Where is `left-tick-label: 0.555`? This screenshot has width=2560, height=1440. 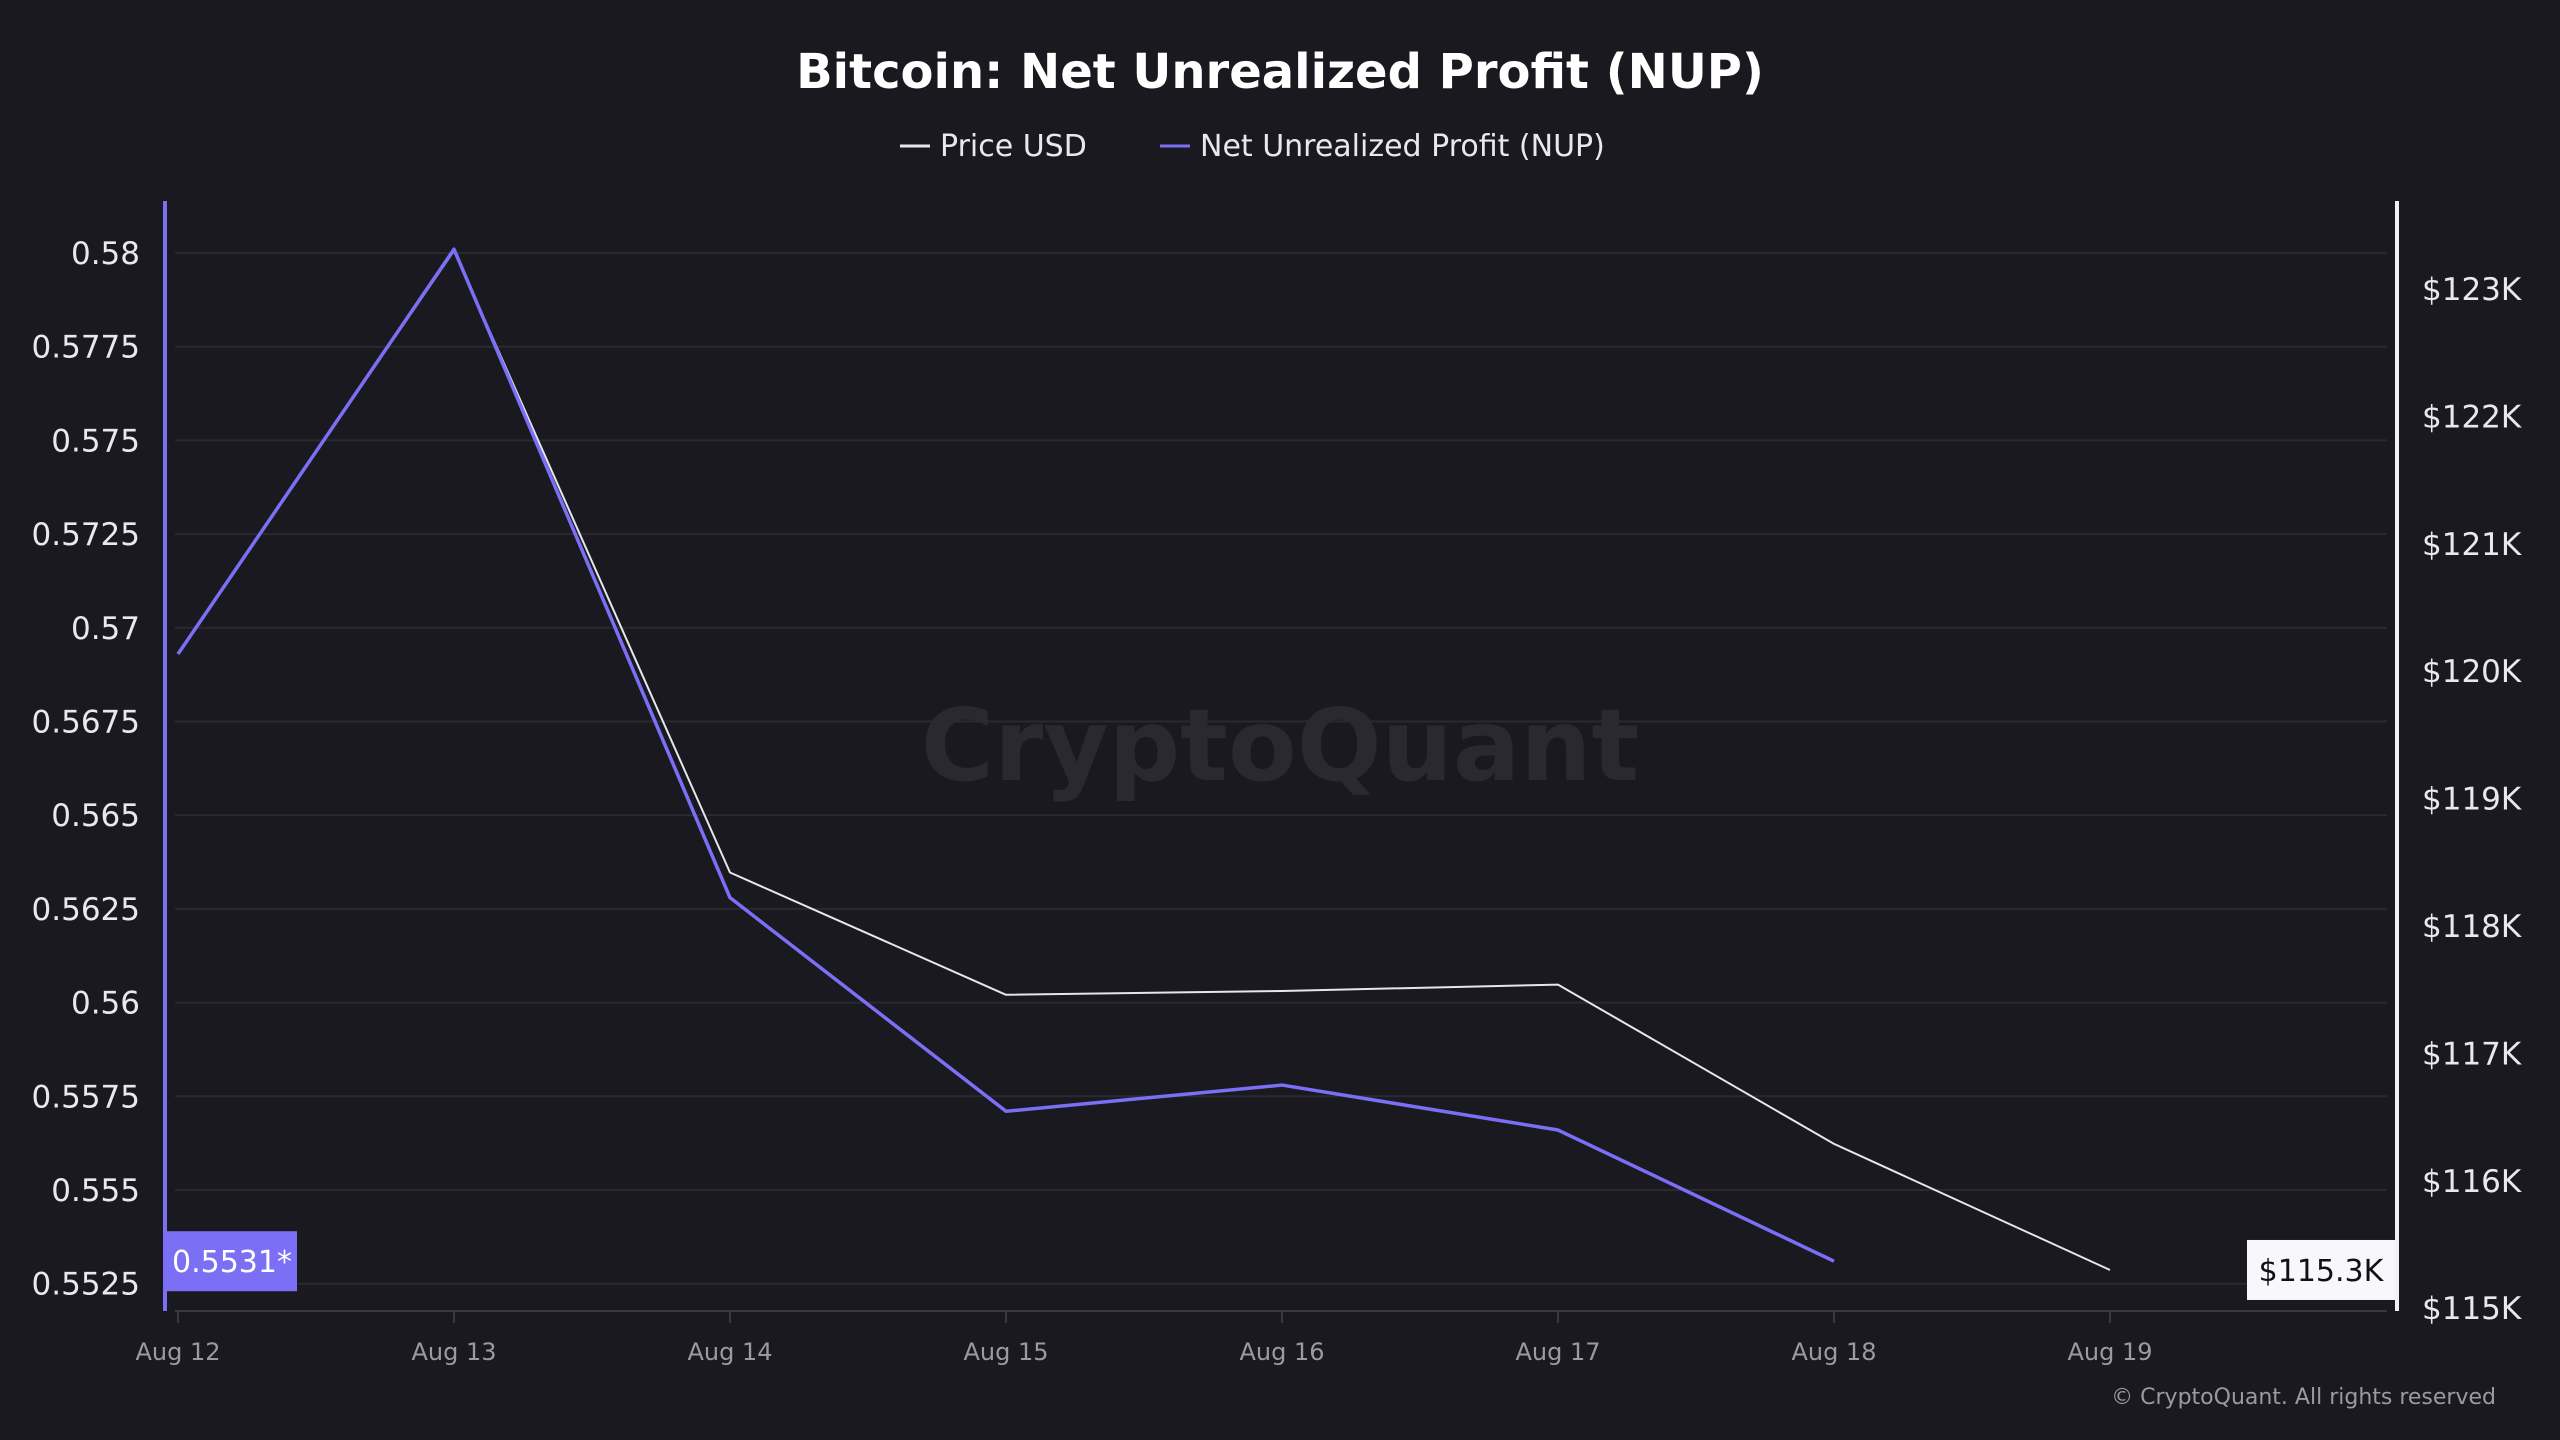
left-tick-label: 0.555 is located at coordinates (95, 1191).